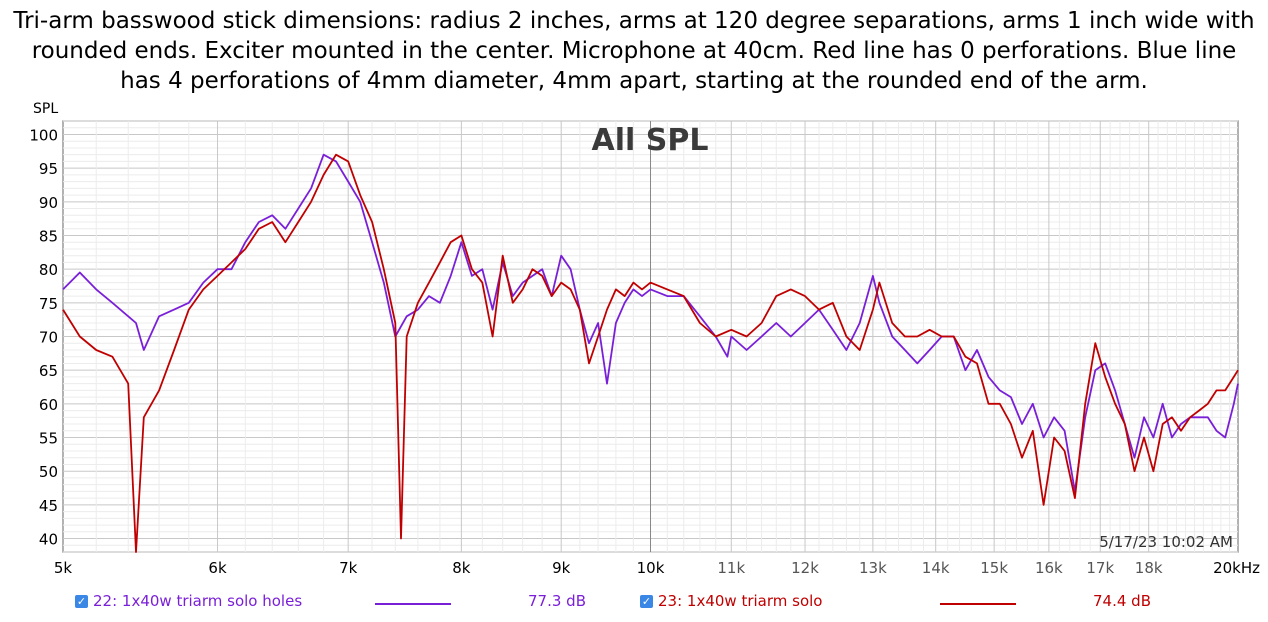 The height and width of the screenshot is (622, 1268). What do you see at coordinates (805, 568) in the screenshot?
I see `x-tick-label: 12k` at bounding box center [805, 568].